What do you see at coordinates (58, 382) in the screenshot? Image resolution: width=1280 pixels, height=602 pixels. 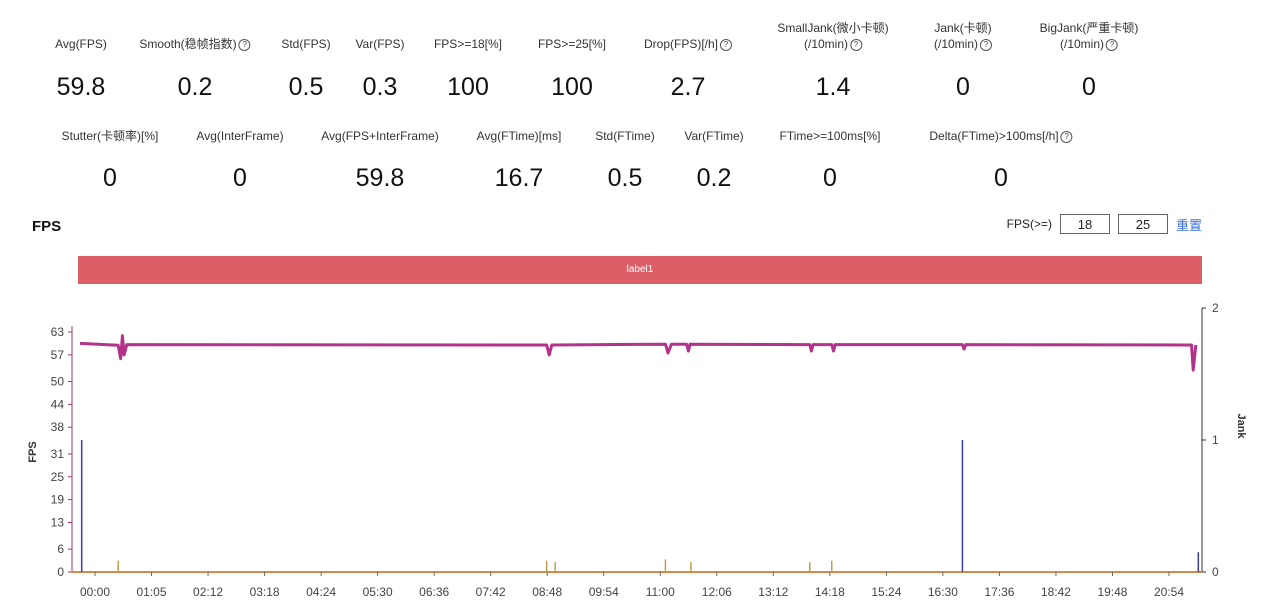 I see `y-tick-label: 50` at bounding box center [58, 382].